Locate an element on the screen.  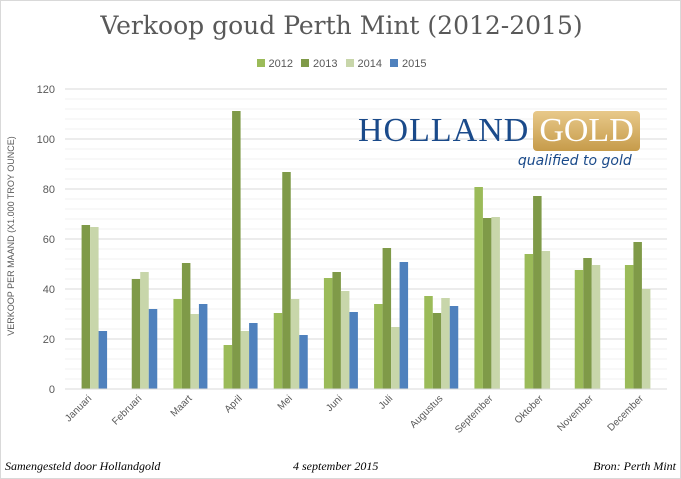
bar-2015-augustus is located at coordinates (454, 347).